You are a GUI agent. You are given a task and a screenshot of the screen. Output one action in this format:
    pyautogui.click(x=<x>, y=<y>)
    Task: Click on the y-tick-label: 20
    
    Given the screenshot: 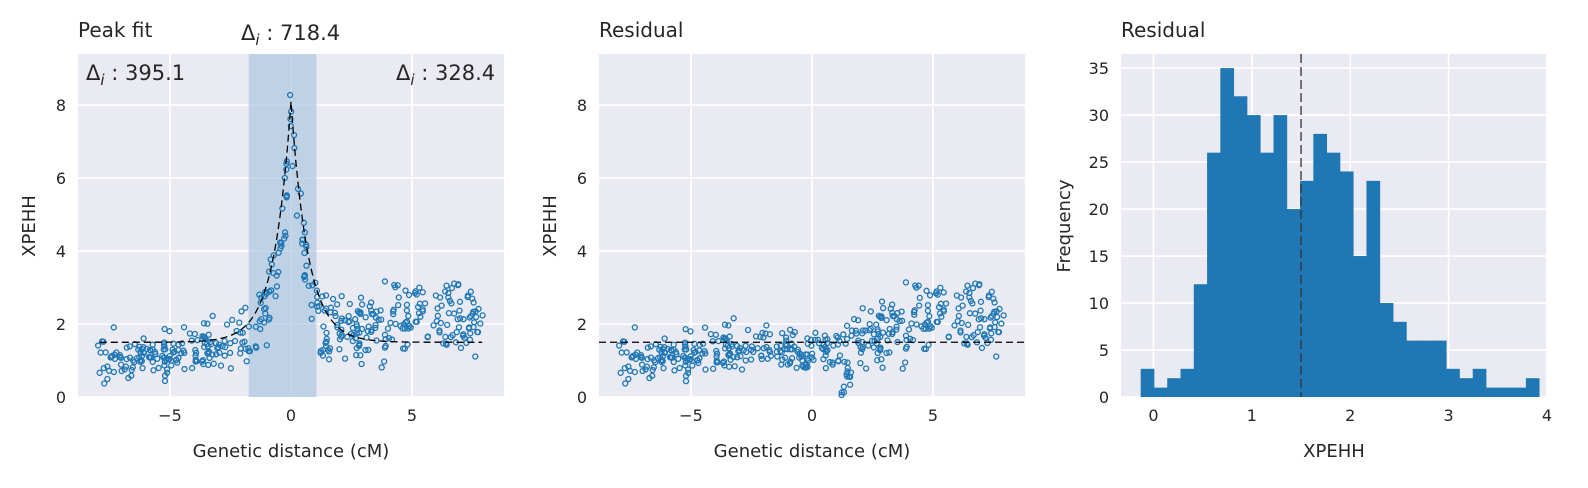 What is the action you would take?
    pyautogui.click(x=1099, y=209)
    